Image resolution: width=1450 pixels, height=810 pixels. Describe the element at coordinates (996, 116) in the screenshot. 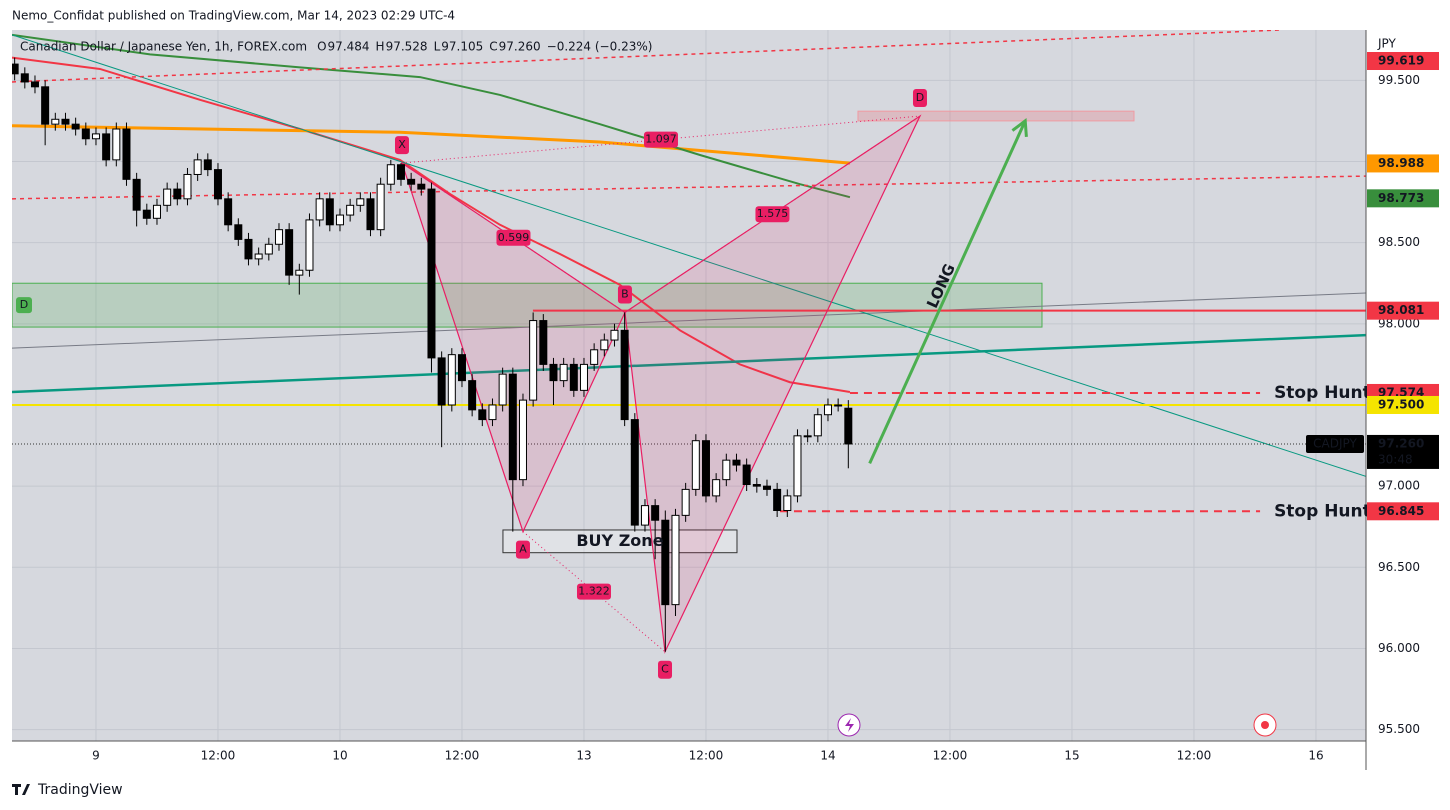

I see `zone` at that location.